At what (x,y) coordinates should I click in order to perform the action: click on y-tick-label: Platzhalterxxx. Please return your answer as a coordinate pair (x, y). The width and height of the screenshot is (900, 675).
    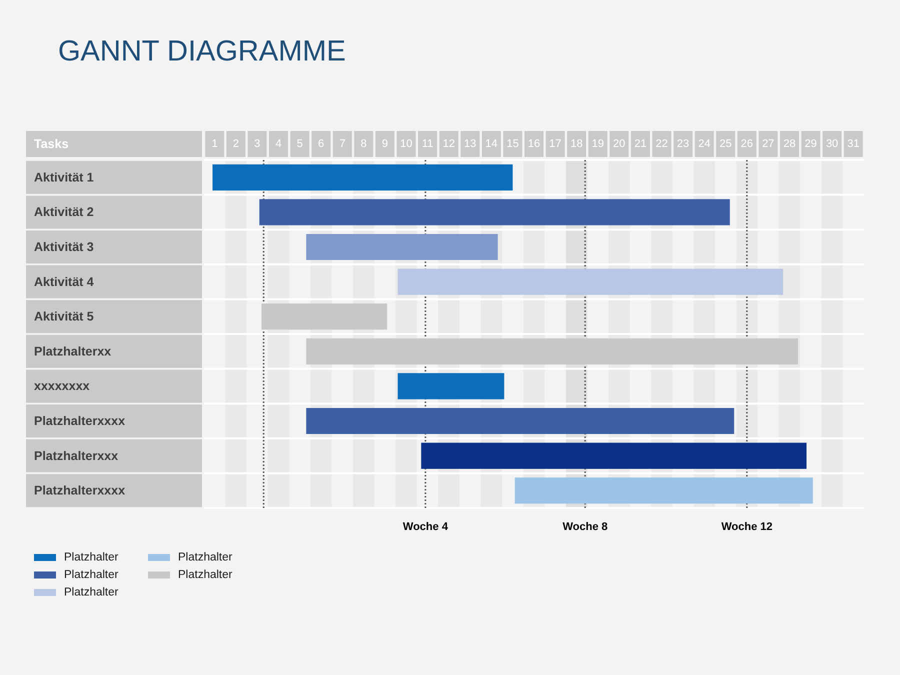
    Looking at the image, I should click on (76, 455).